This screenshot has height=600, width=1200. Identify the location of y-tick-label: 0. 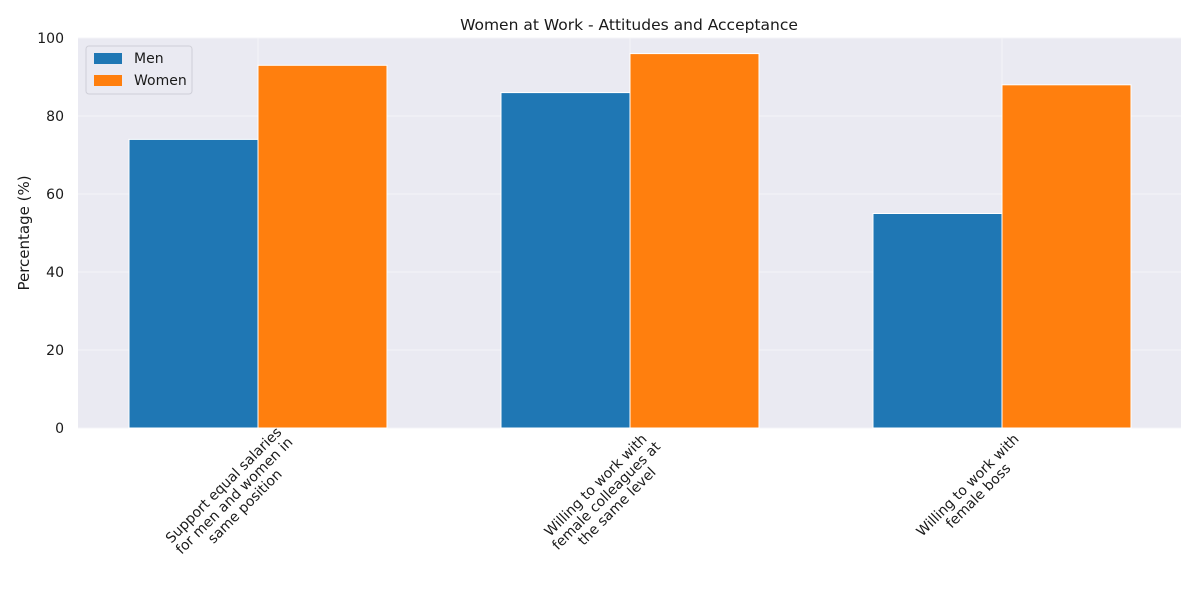
(59, 429).